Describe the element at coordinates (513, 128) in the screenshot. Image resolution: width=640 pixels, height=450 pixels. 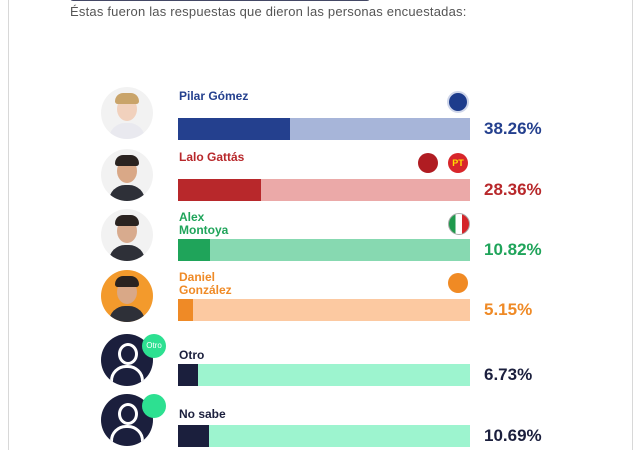
I see `value-label: 38.26%` at that location.